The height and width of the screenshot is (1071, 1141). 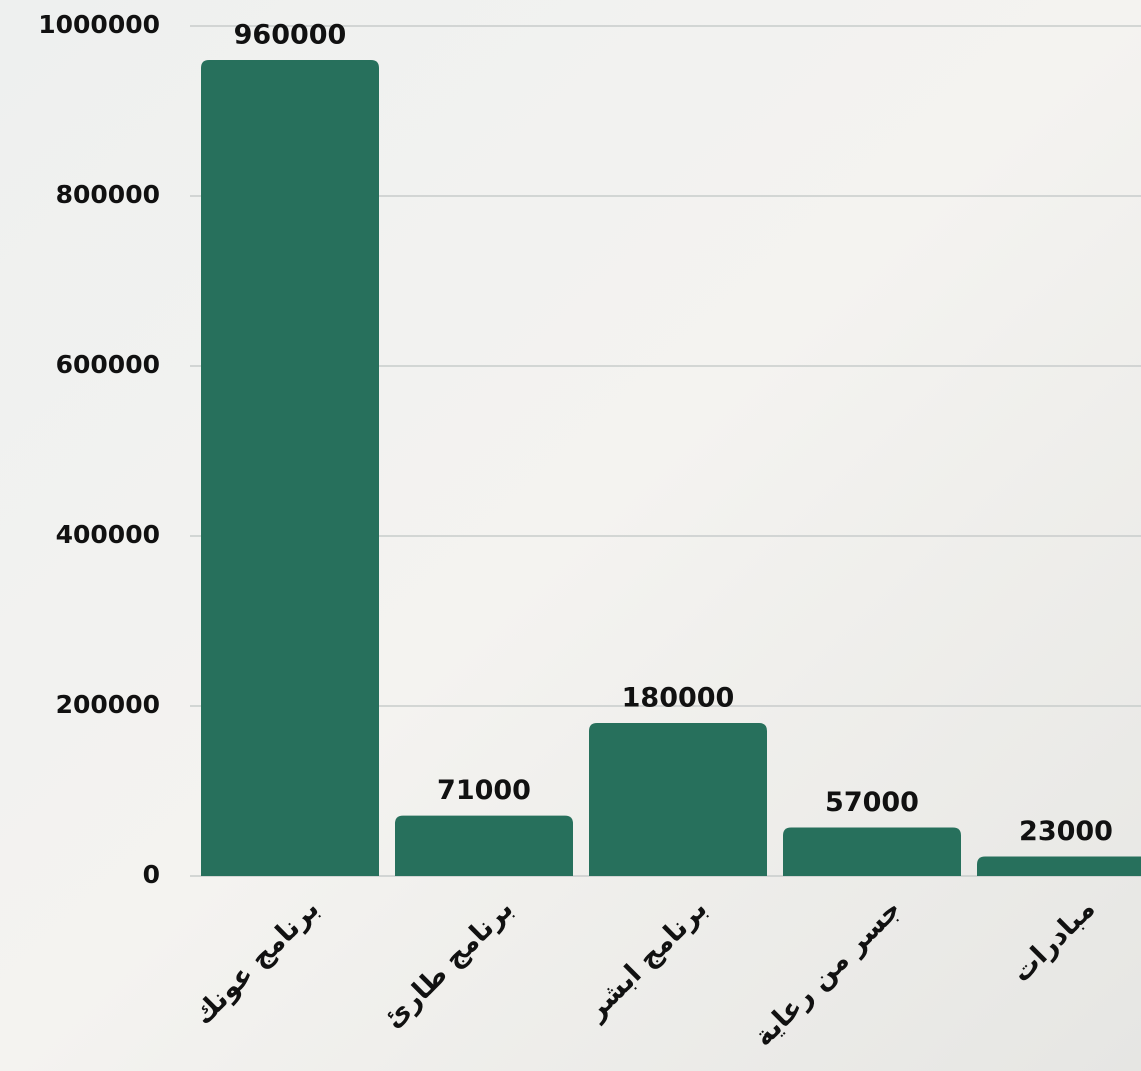 I want to click on y-tick-label: 400000, so click(x=108, y=534).